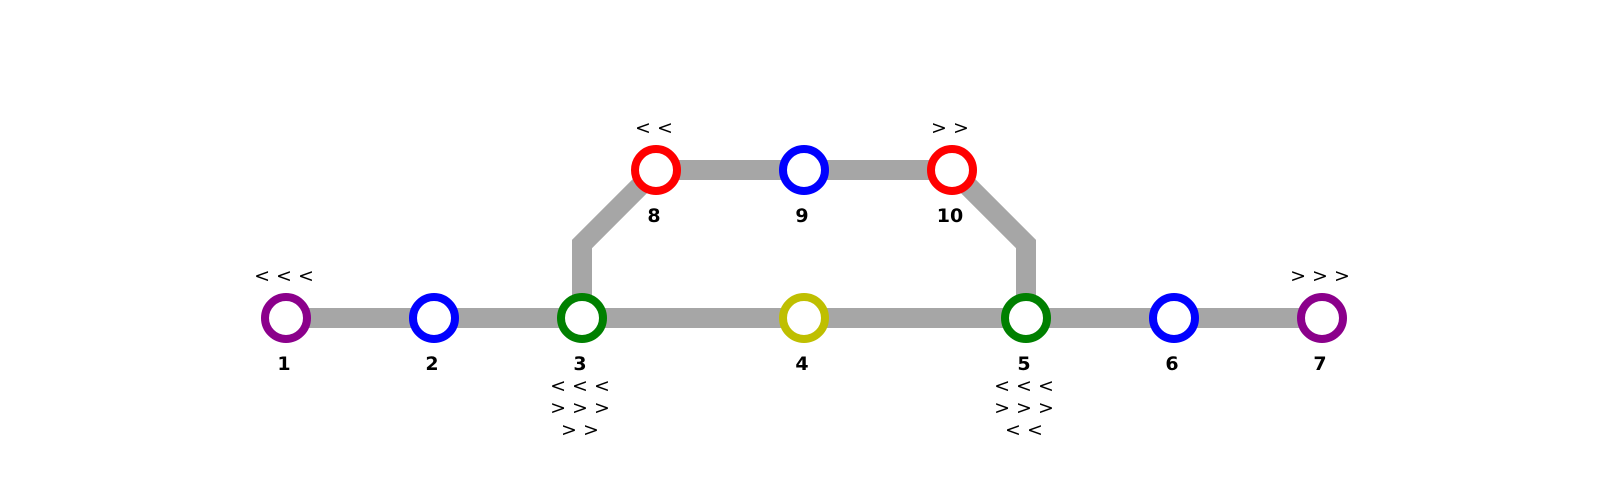 Image resolution: width=1600 pixels, height=500 pixels. I want to click on station-8: 8 < <, so click(656, 172).